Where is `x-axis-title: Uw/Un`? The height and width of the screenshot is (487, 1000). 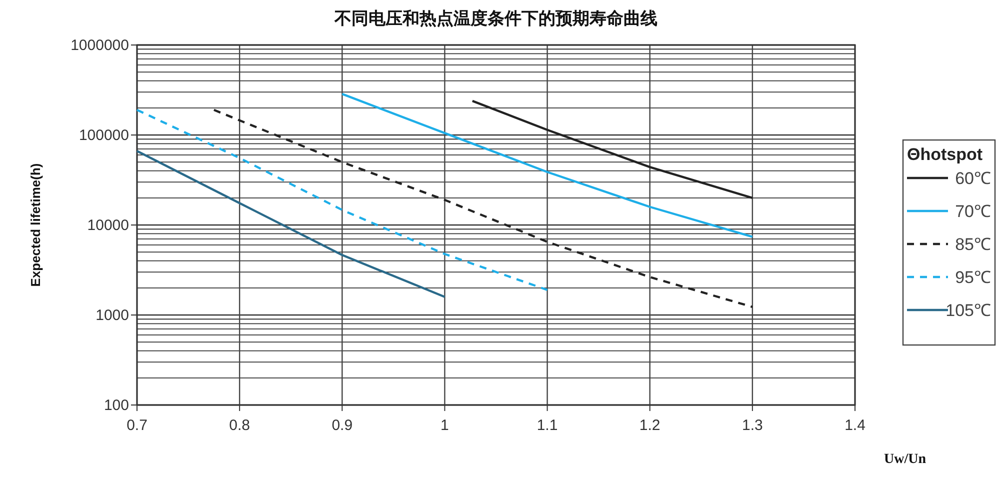
x-axis-title: Uw/Un is located at coordinates (905, 459).